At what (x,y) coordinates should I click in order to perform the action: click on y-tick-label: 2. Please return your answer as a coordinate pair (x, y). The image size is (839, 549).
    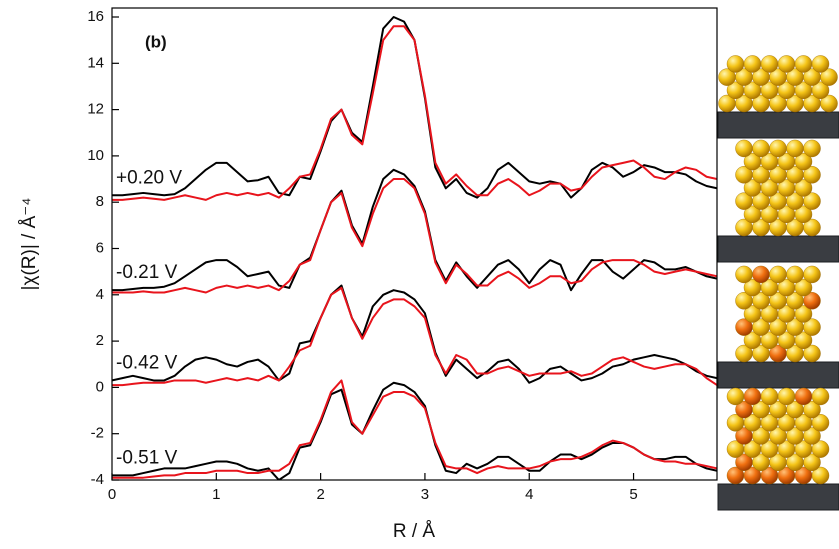
    Looking at the image, I should click on (100, 340).